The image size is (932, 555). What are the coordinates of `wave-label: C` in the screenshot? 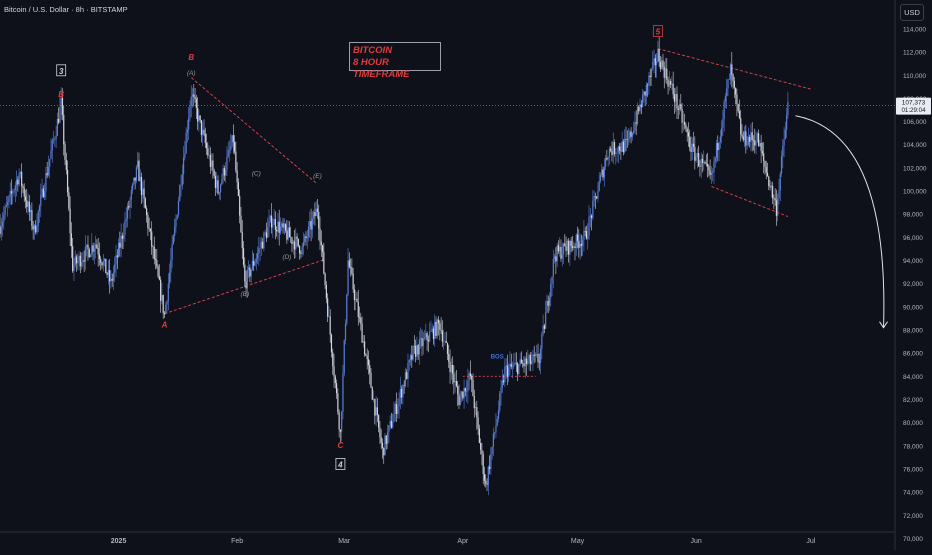 It's located at (341, 445).